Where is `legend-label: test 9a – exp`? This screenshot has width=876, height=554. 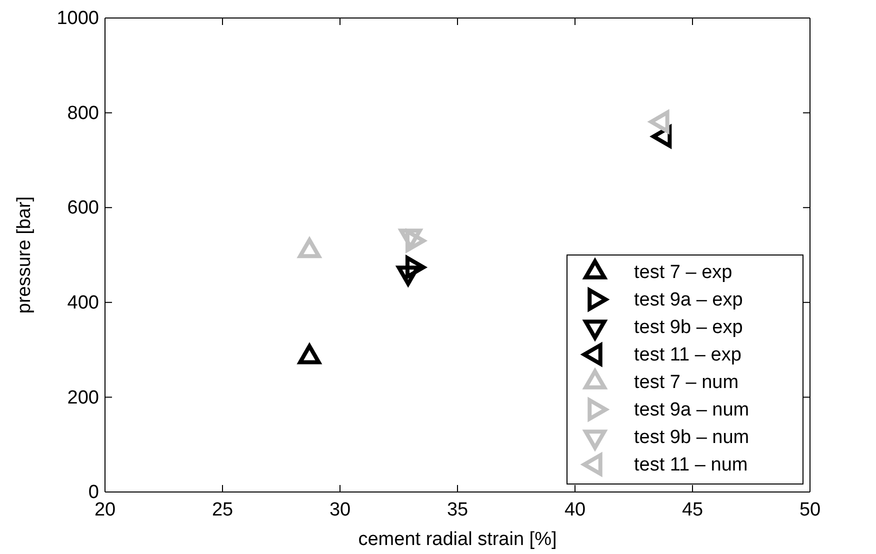 legend-label: test 9a – exp is located at coordinates (688, 300).